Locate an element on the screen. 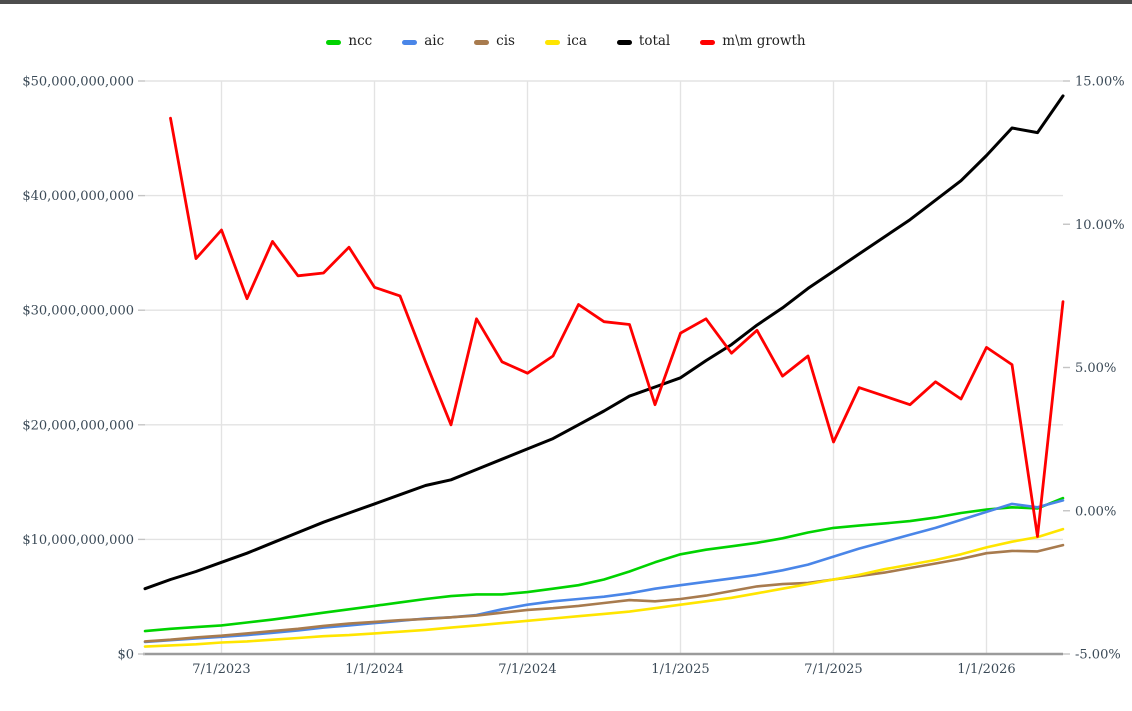 The image size is (1132, 711). left-axis-tick-label: $10,000,000,000 is located at coordinates (78, 540).